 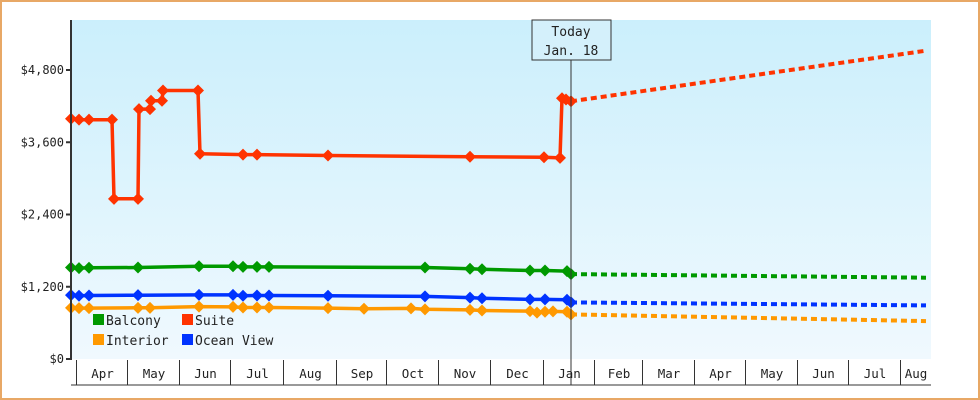 I want to click on month-label: Jun, so click(x=205, y=373).